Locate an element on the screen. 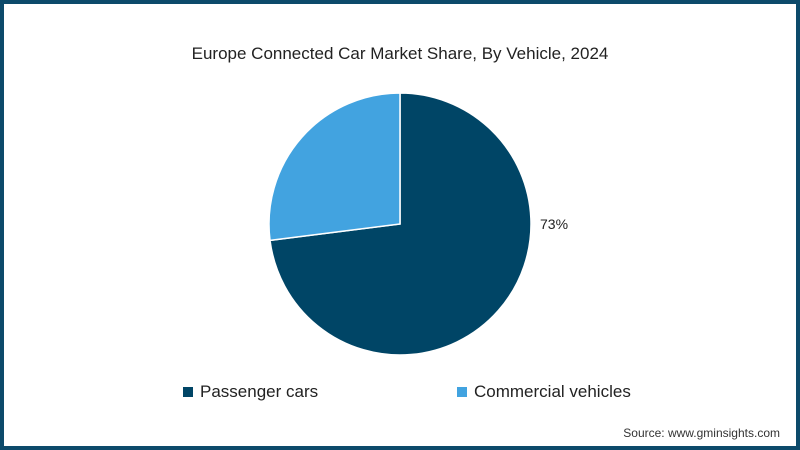 This screenshot has height=450, width=800. source-note: Source: www.gminsights.com is located at coordinates (701, 433).